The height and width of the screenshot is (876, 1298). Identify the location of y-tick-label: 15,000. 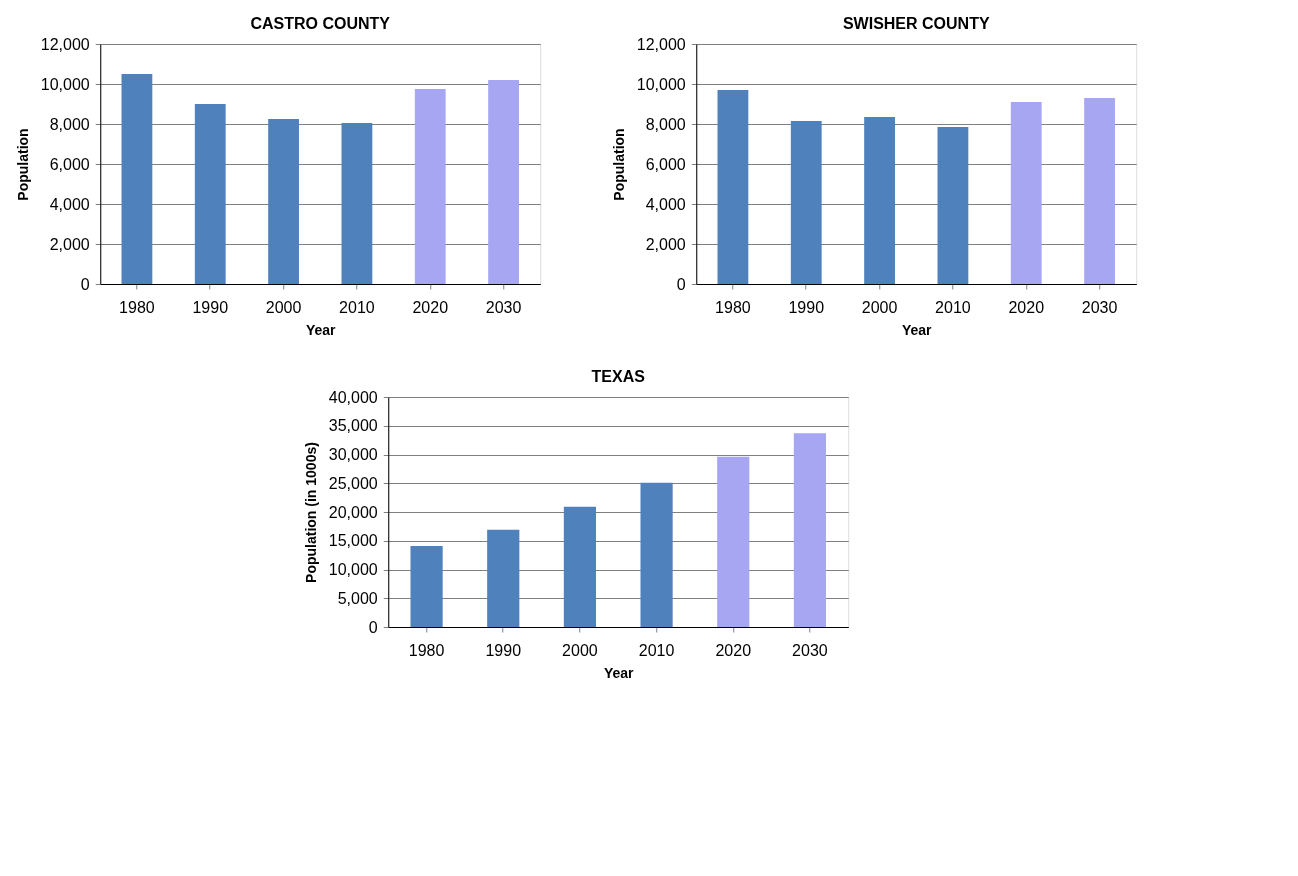
(353, 541).